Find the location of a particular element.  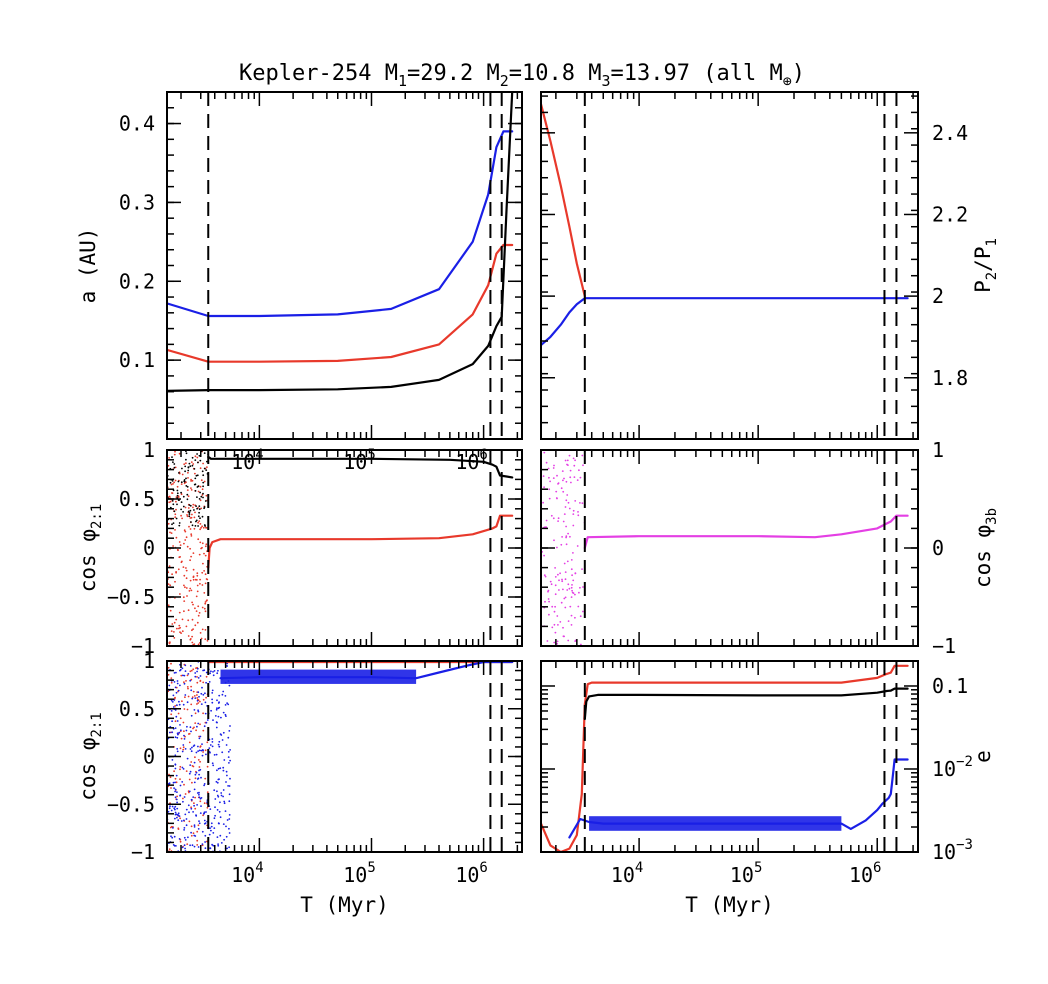

panel-bottom-right: 104 105 106 10−3 10−2 0.1 e T (Myr) is located at coordinates (767, 788).